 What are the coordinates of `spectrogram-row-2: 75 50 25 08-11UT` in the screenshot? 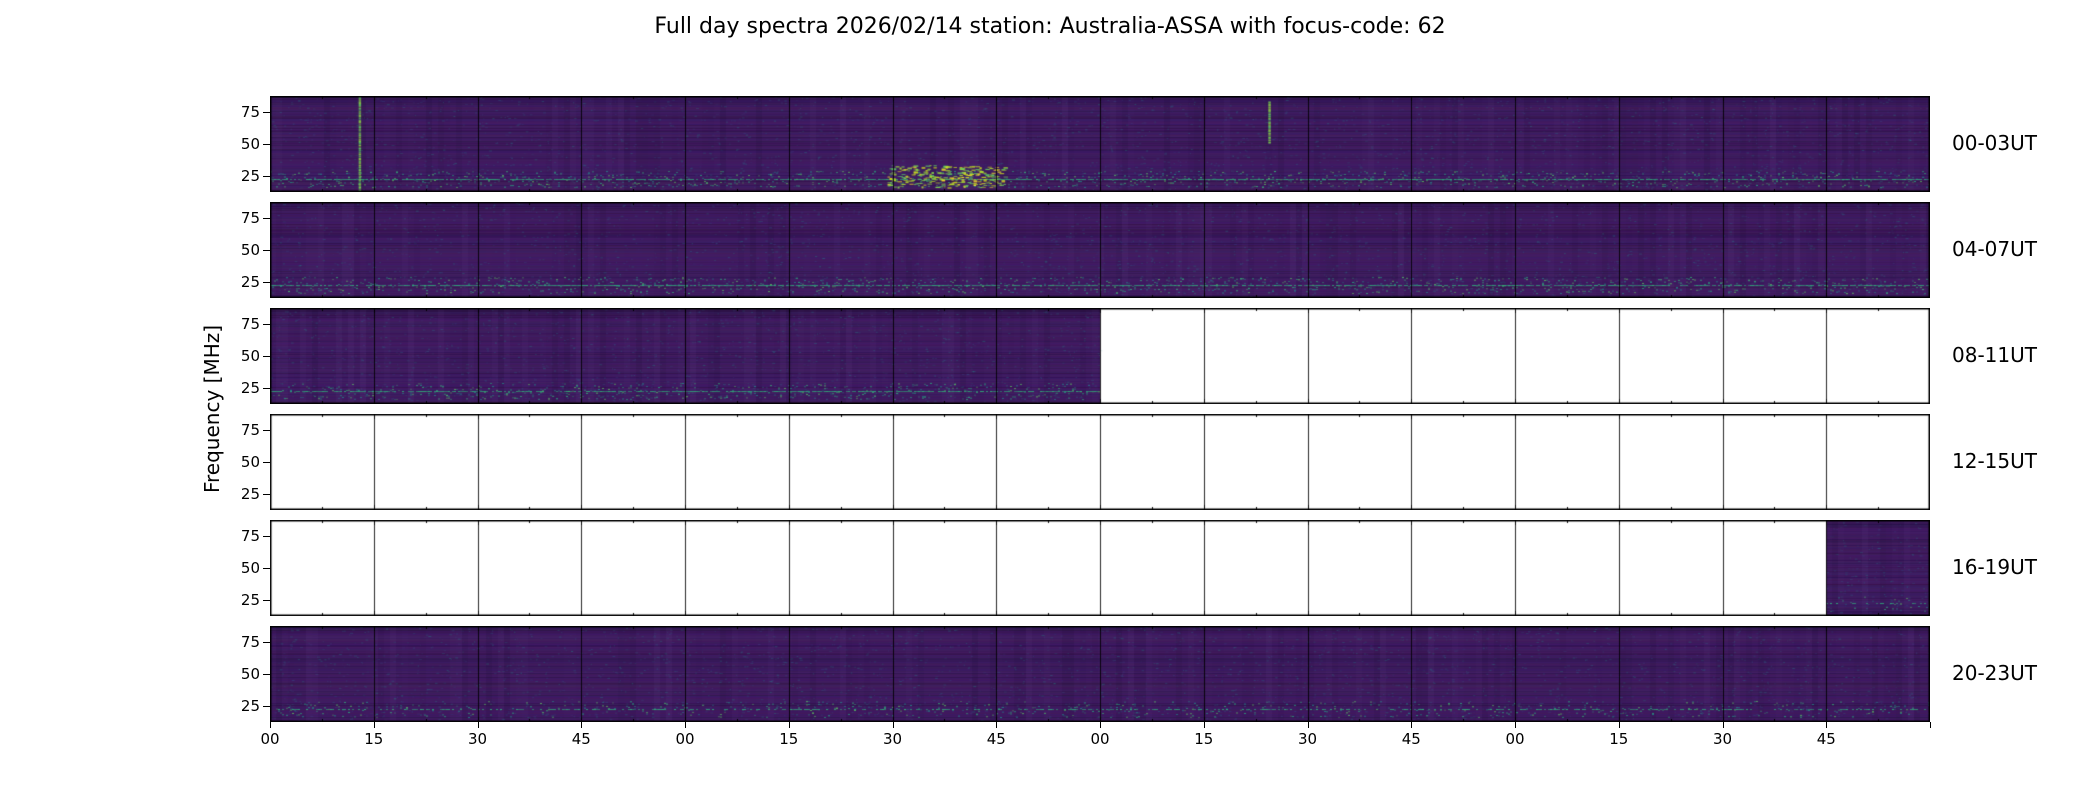 It's located at (1050, 356).